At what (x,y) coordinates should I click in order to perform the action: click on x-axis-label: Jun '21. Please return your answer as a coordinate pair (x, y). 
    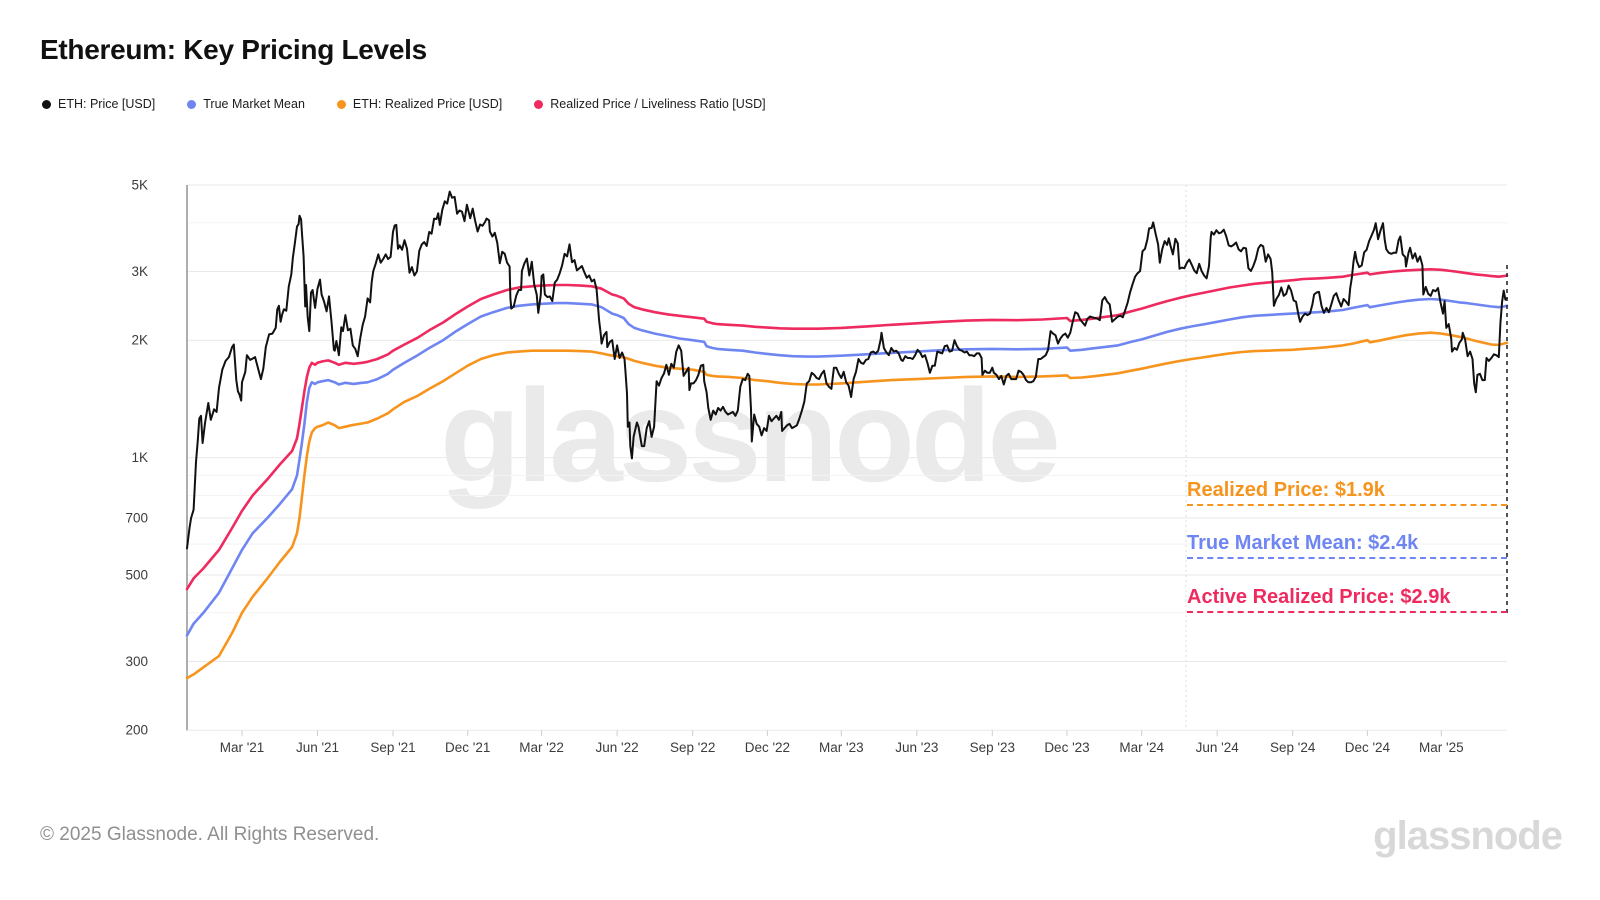
    Looking at the image, I should click on (317, 747).